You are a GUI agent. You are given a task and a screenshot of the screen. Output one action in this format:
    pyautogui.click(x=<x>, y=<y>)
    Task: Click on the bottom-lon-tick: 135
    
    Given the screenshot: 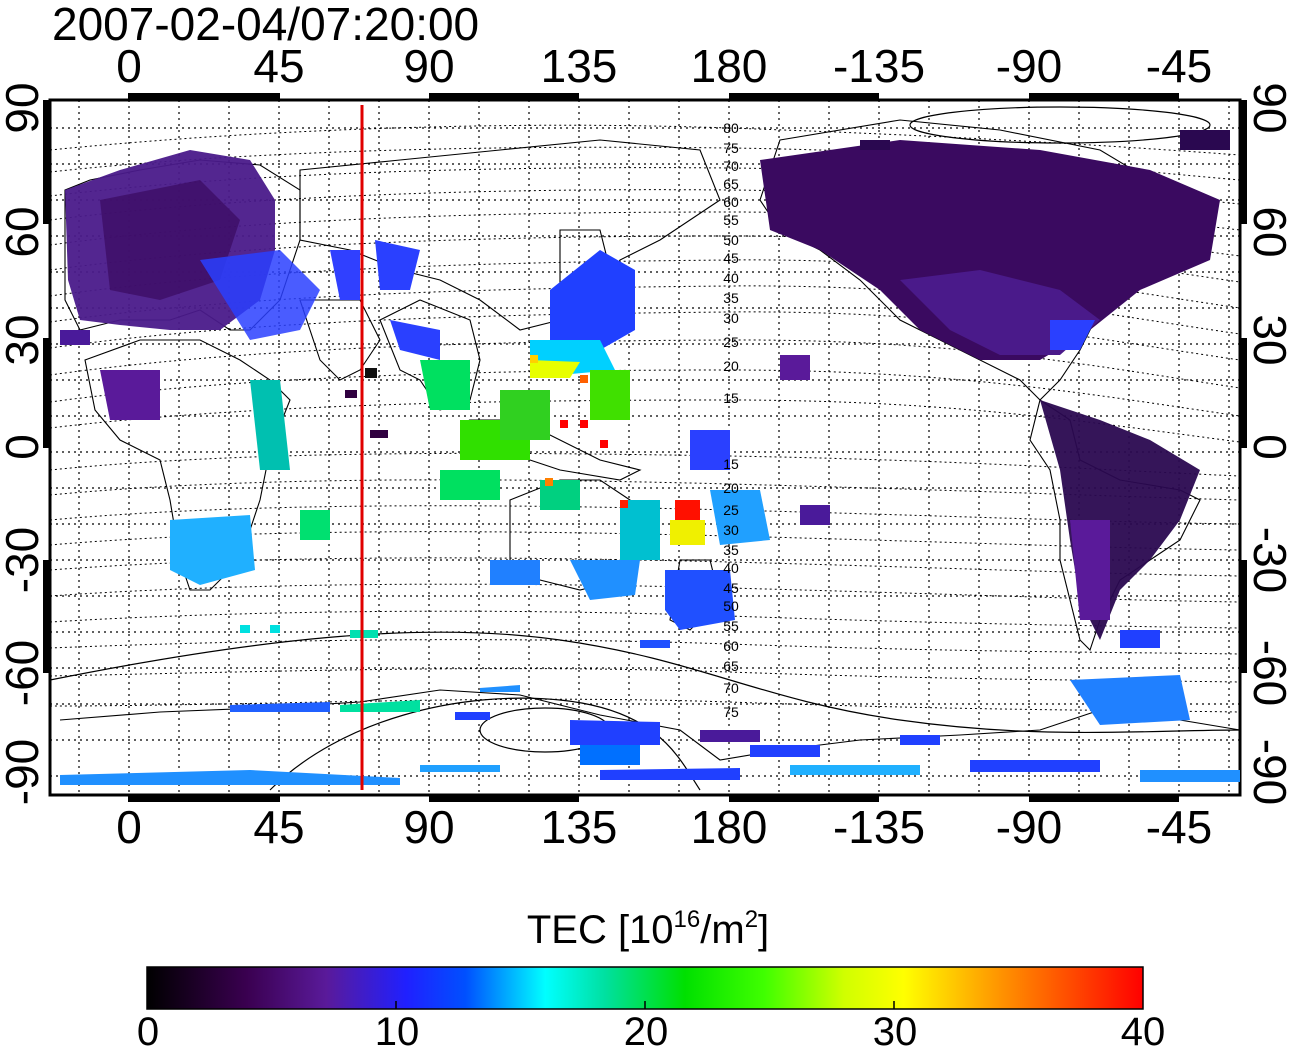 What is the action you would take?
    pyautogui.click(x=579, y=827)
    